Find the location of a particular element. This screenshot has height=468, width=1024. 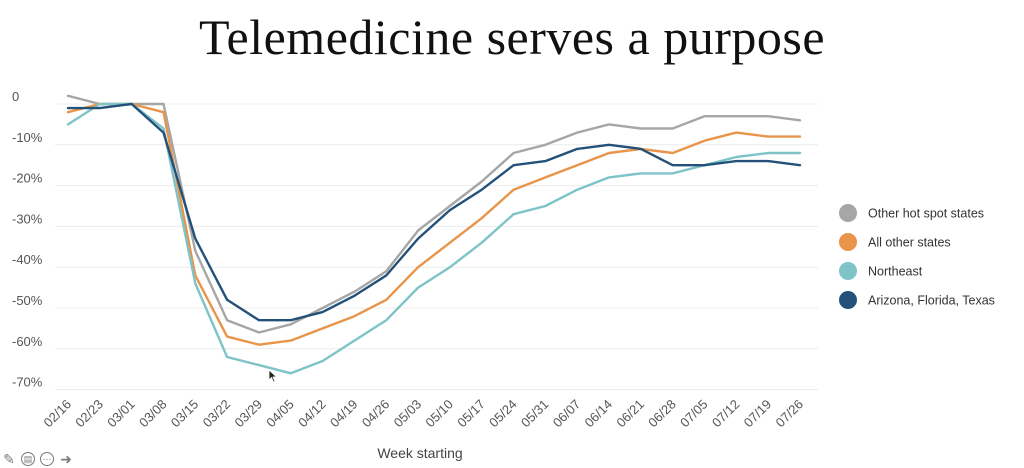

x-tick-label: 07/26 is located at coordinates (790, 414).